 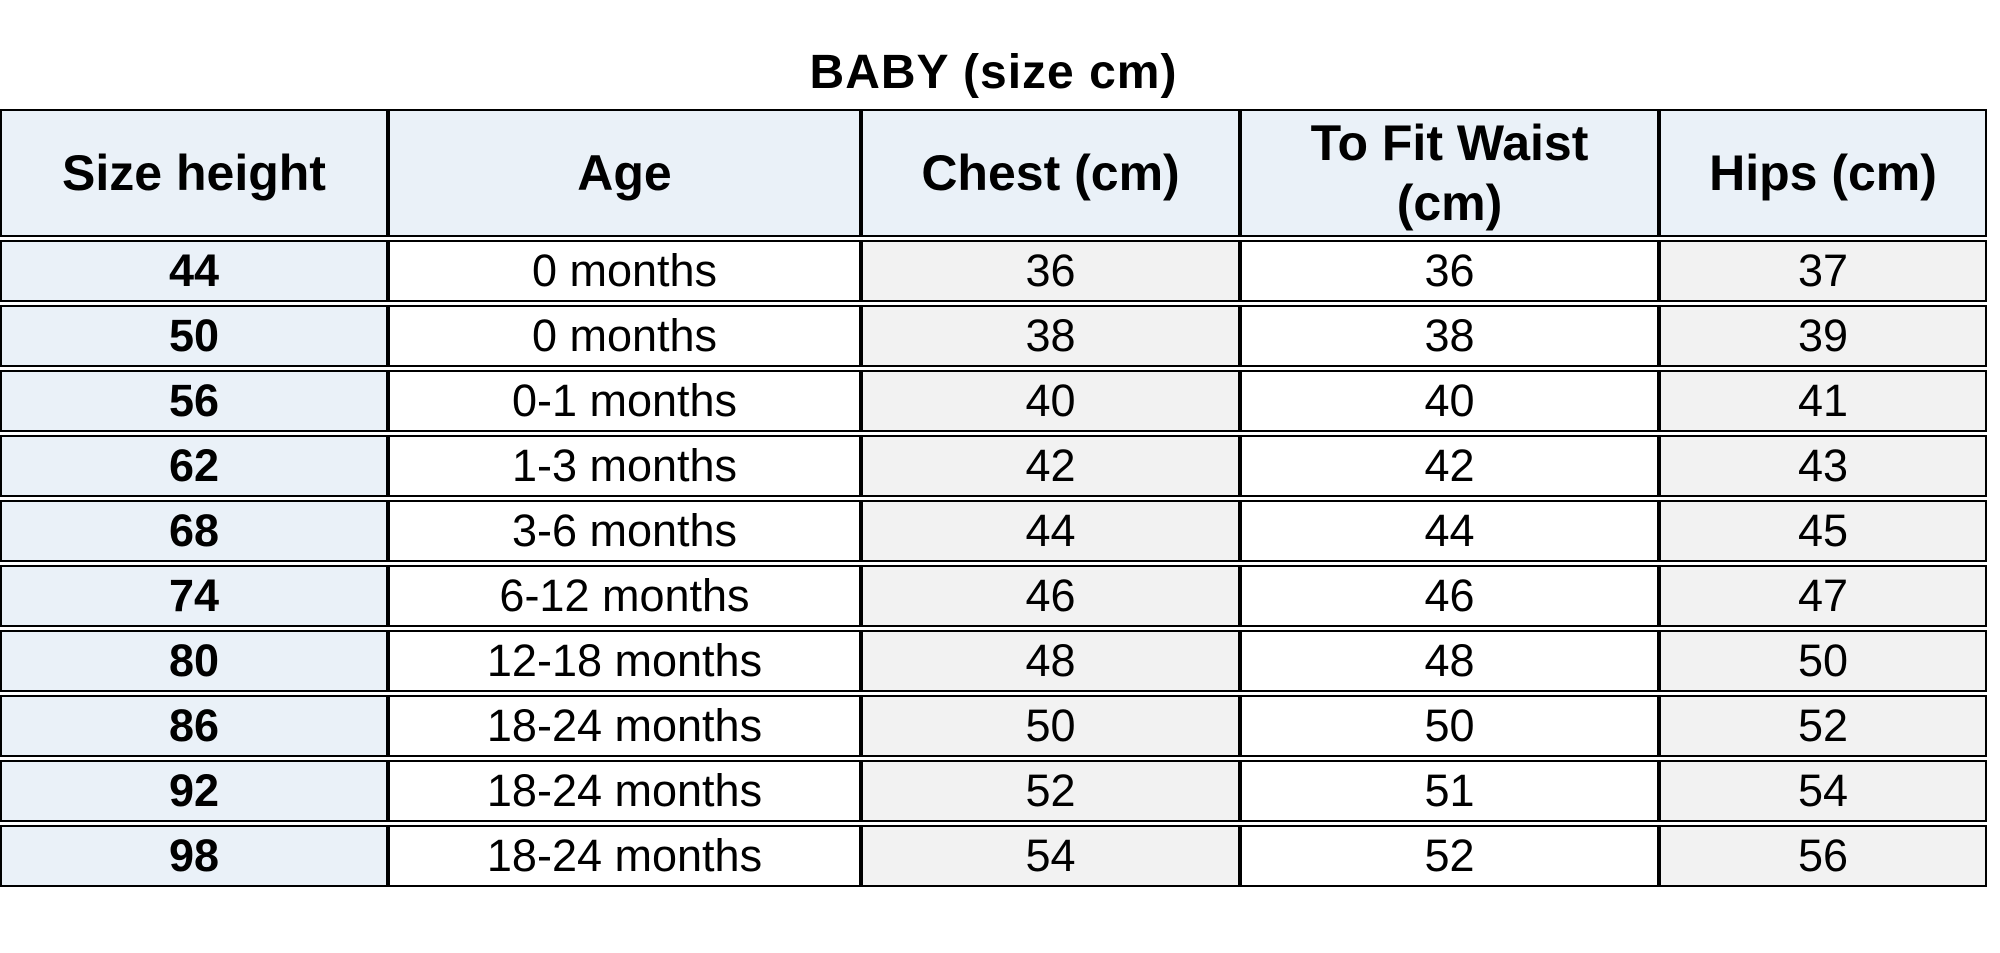 I want to click on cell-hips: 37, so click(x=1823, y=270).